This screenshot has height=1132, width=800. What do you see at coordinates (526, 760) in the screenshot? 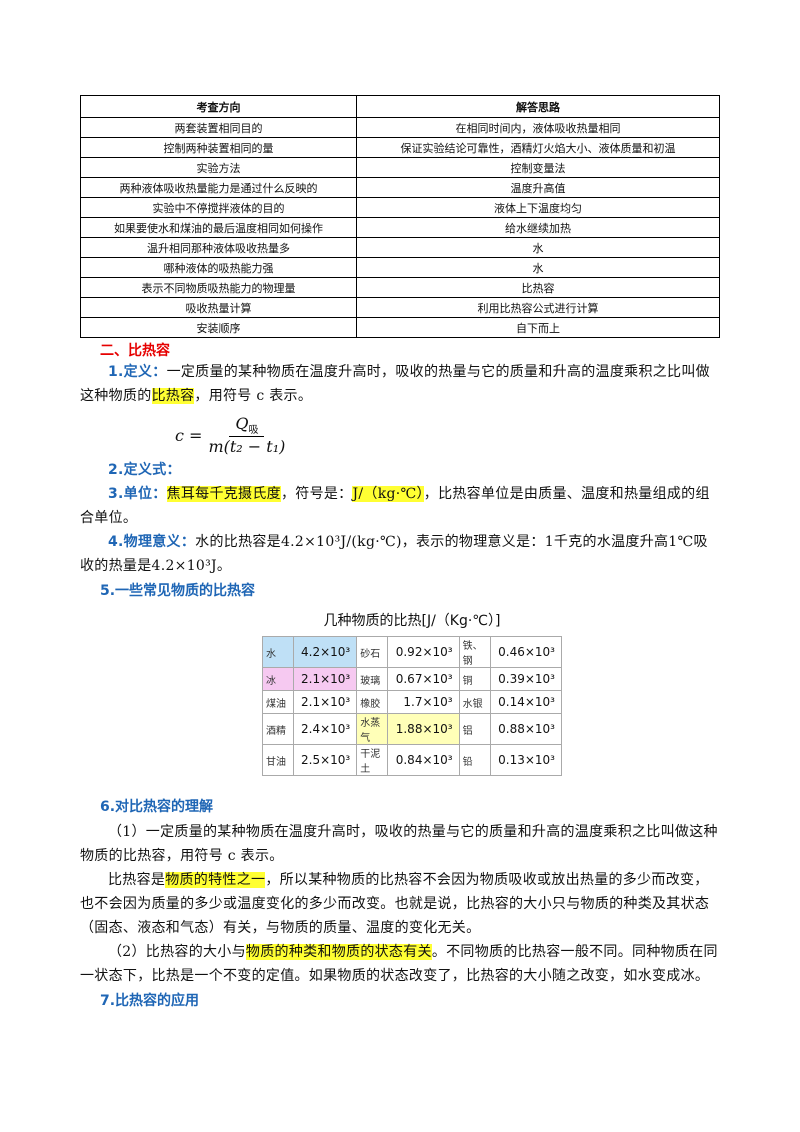
I see `substance-value: 0.13×10³` at bounding box center [526, 760].